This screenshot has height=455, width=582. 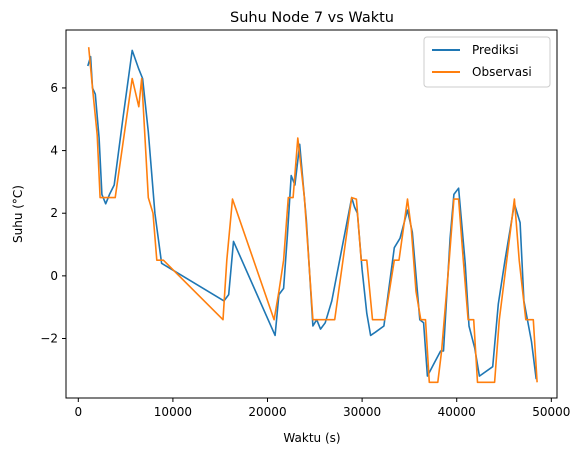 I want to click on x-tick-label: 20000, so click(x=267, y=412).